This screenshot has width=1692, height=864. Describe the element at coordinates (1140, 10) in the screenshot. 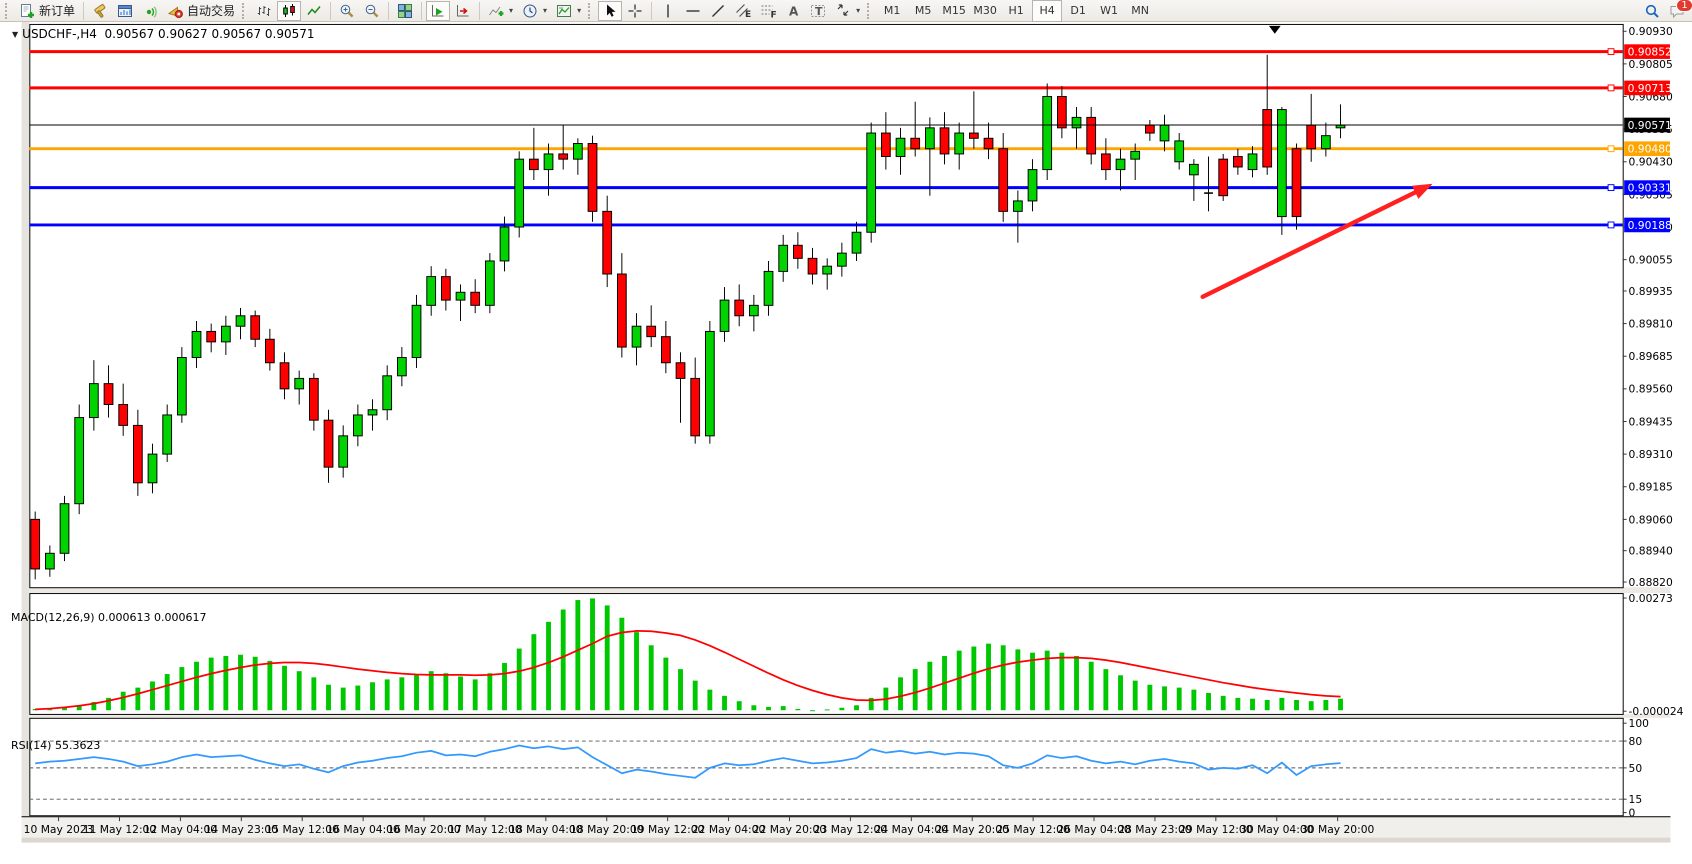

I see `timeframe-MN: MN` at that location.